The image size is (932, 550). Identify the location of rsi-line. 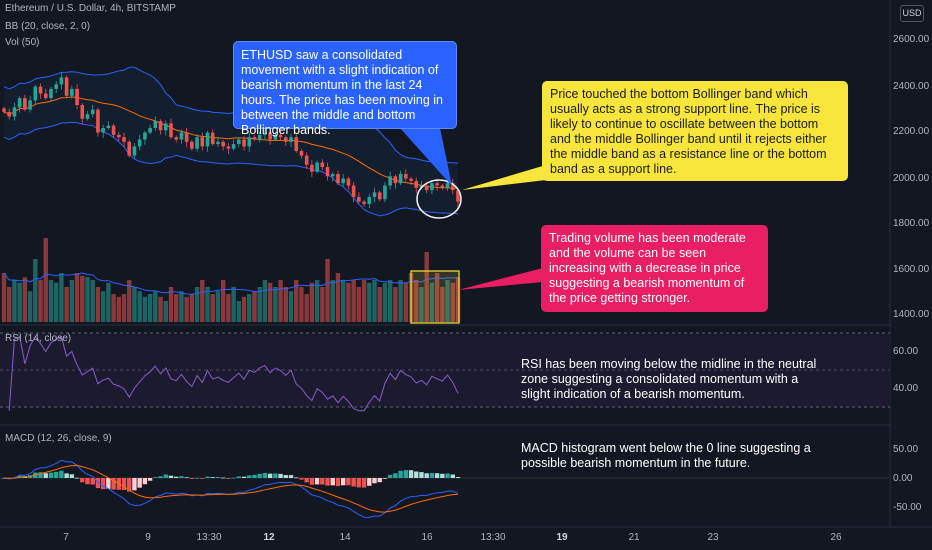
(233, 373).